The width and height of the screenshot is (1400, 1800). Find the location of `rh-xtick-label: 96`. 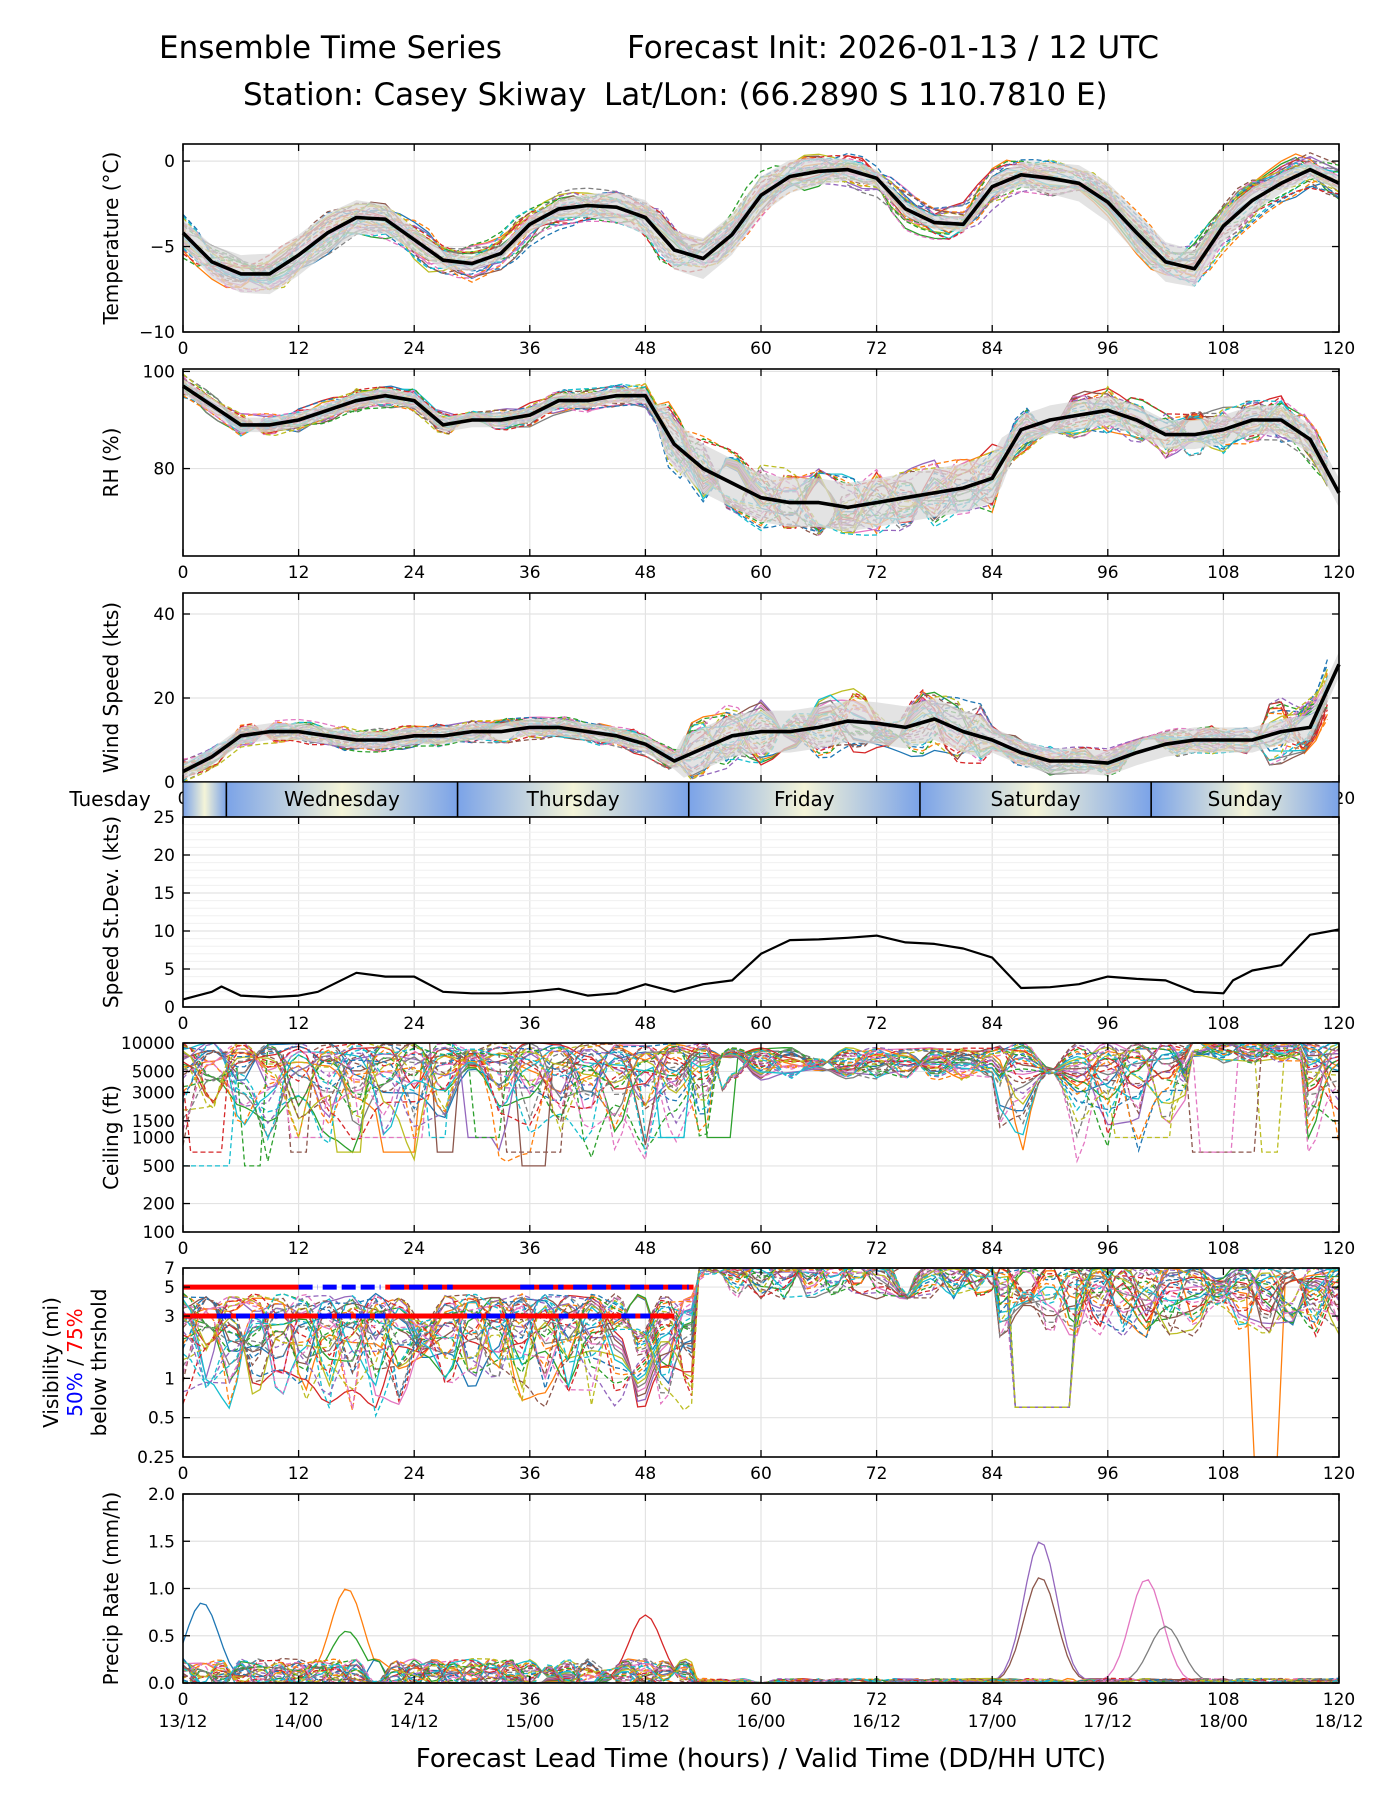

rh-xtick-label: 96 is located at coordinates (1108, 573).